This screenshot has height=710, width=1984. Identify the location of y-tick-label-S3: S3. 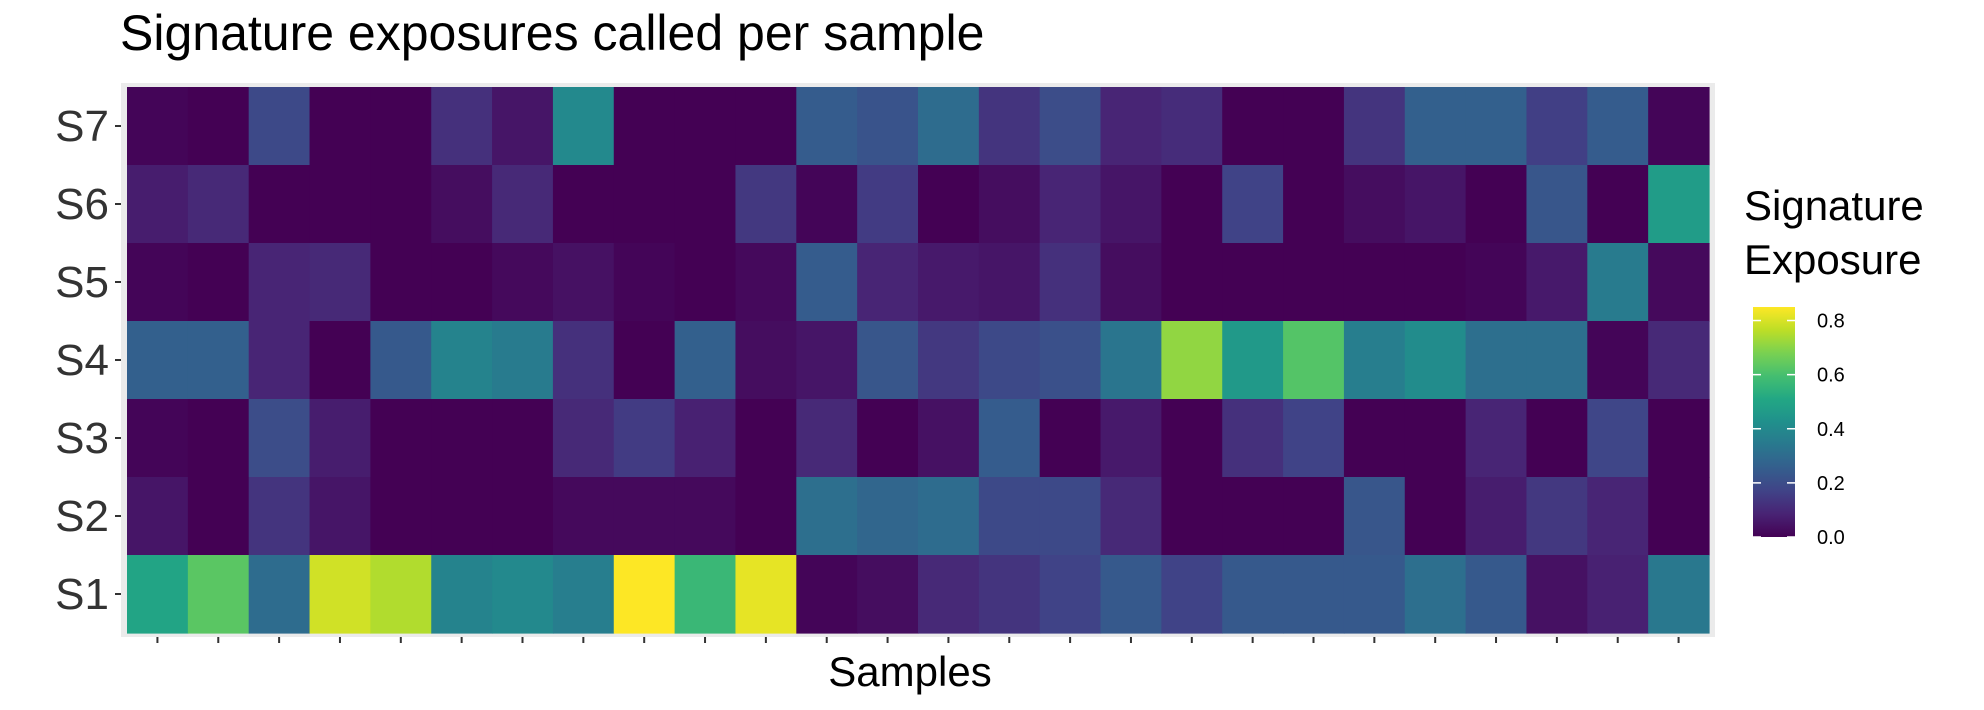
(82, 438).